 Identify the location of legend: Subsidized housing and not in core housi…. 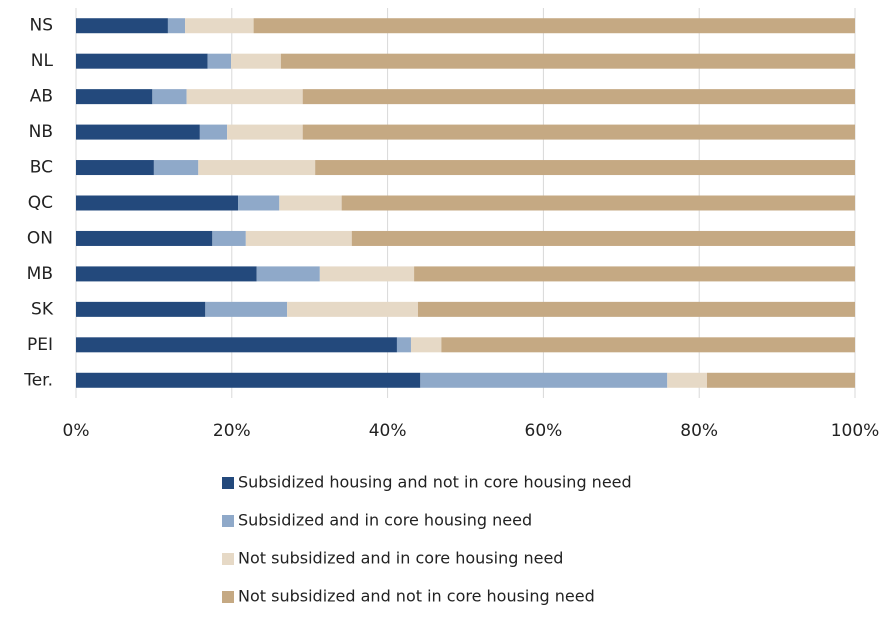
(427, 539).